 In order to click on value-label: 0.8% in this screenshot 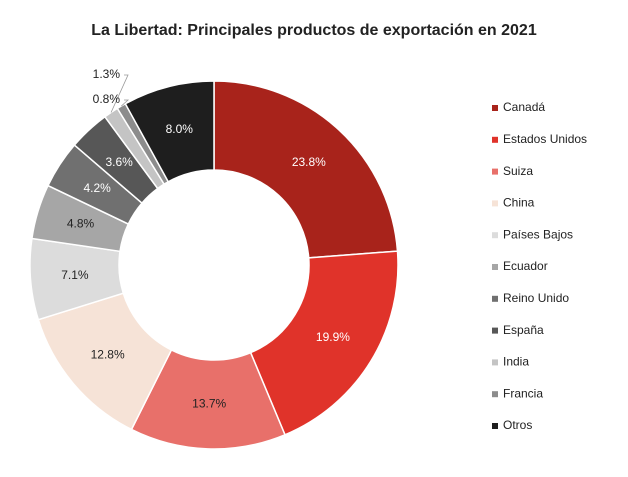, I will do `click(107, 99)`.